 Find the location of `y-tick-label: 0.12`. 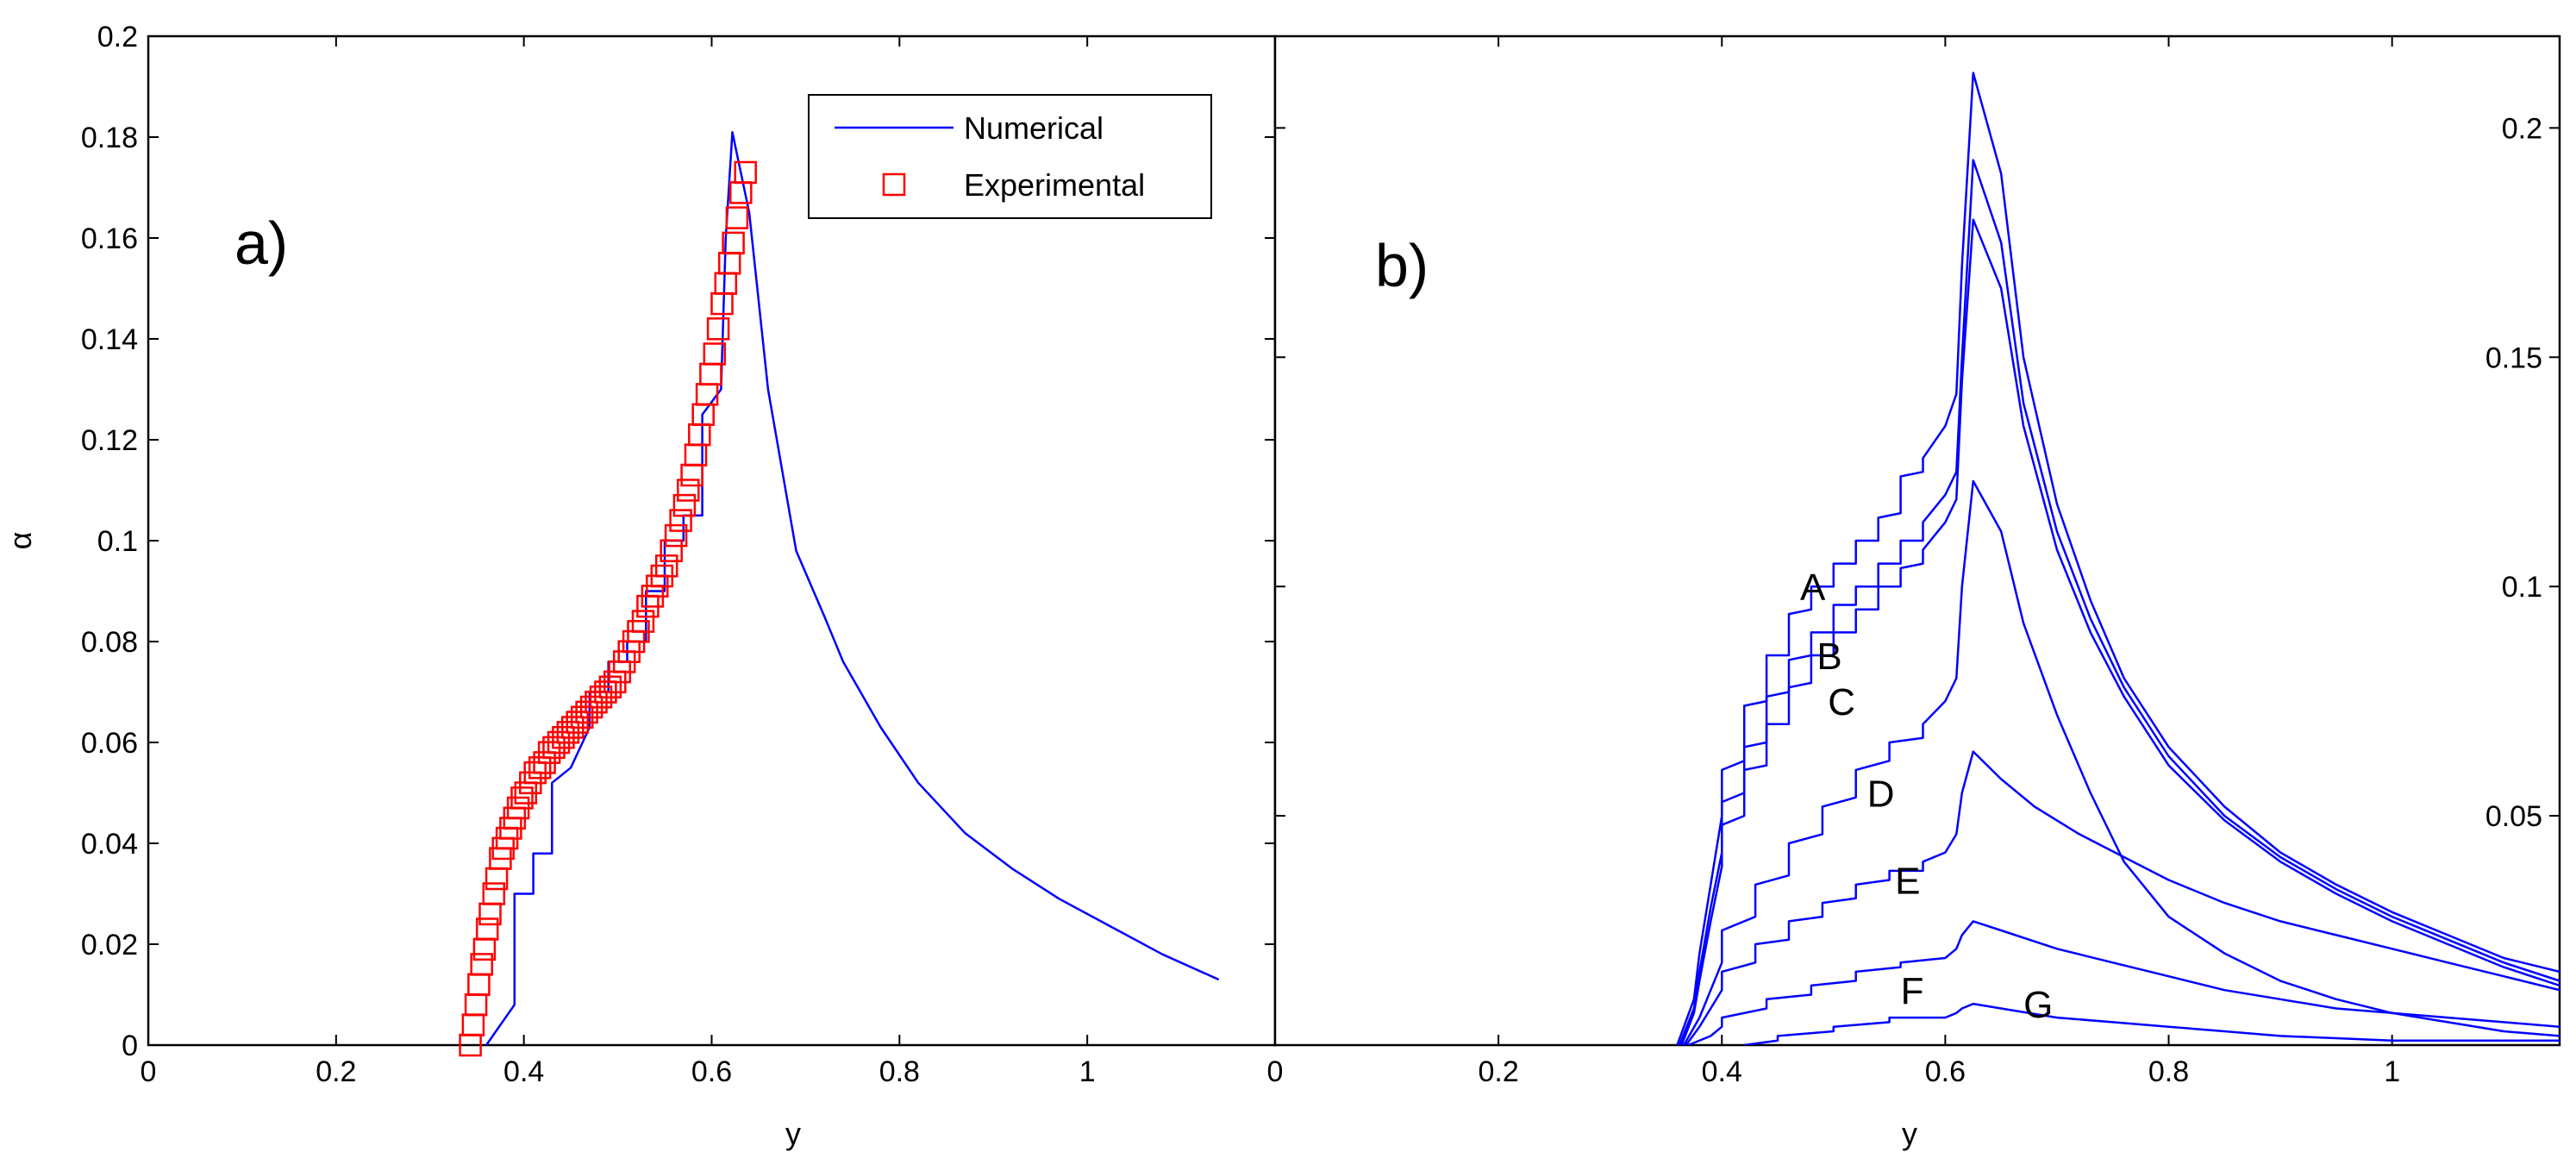

y-tick-label: 0.12 is located at coordinates (109, 441).